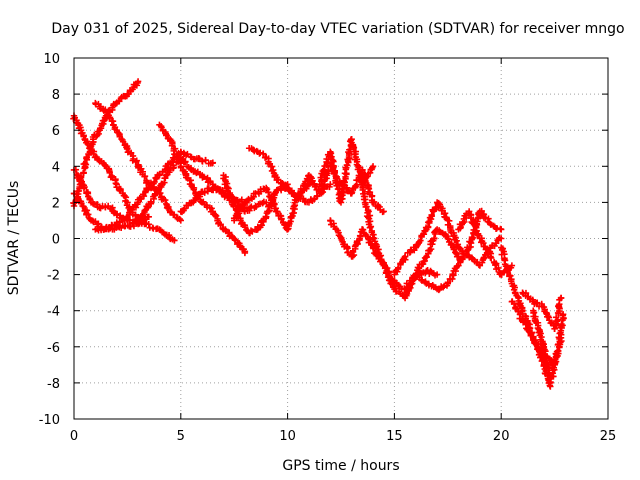  Describe the element at coordinates (14, 238) in the screenshot. I see `y-axis-label: SDTVAR / TECUs` at that location.